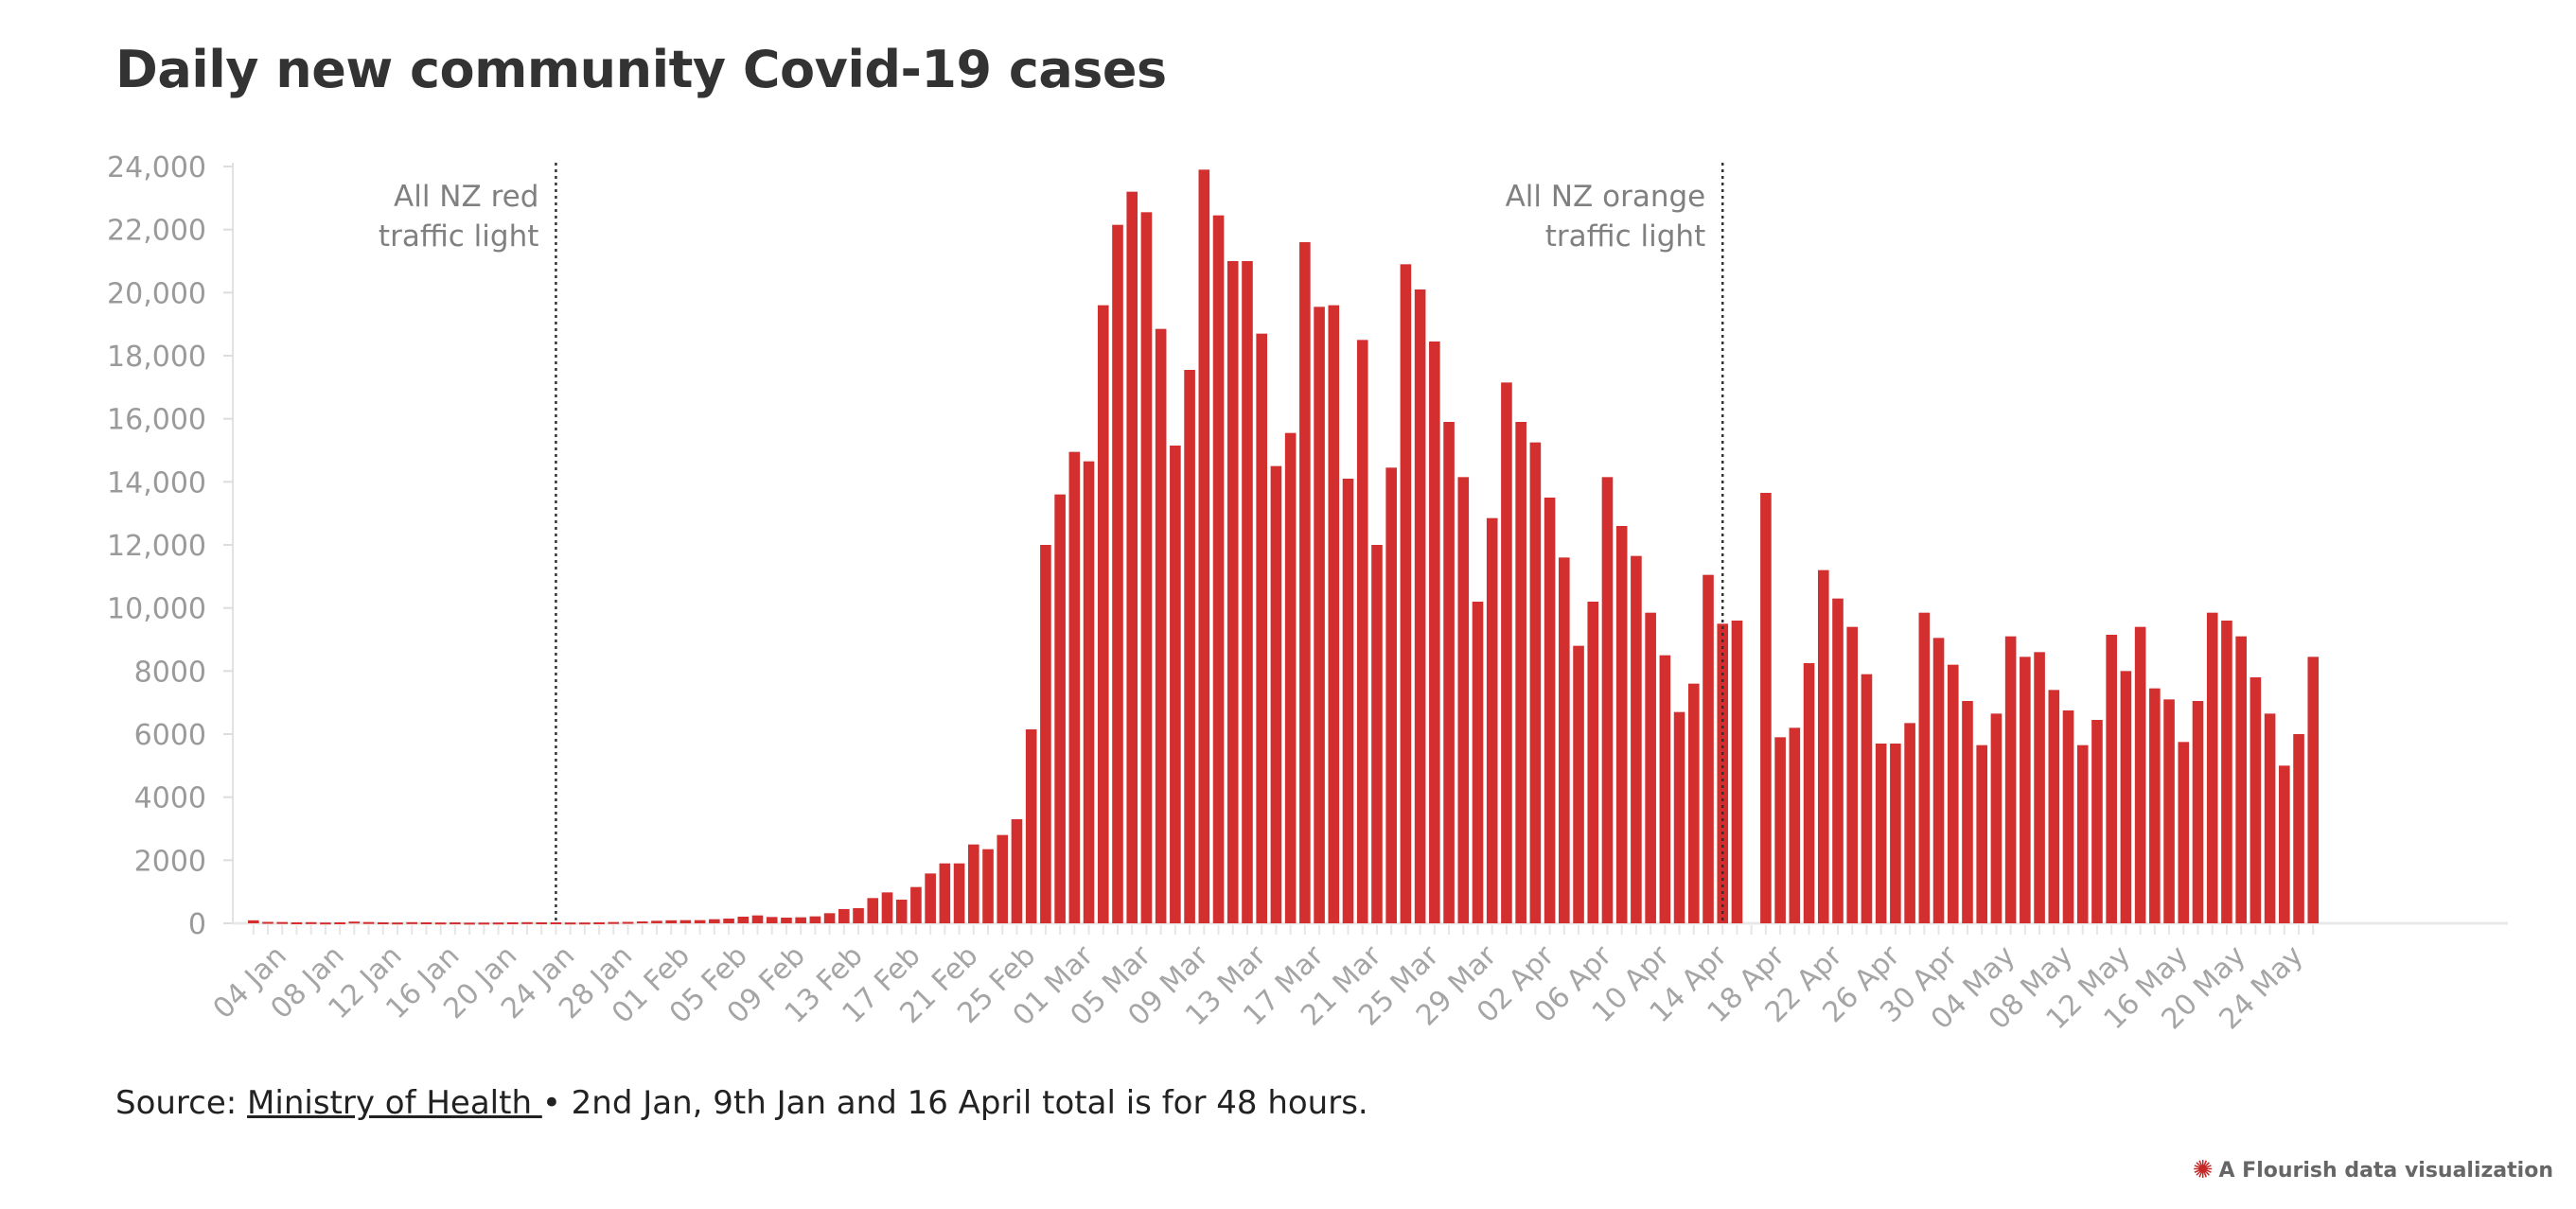  What do you see at coordinates (181, 1103) in the screenshot?
I see `source-prefix: Source:` at bounding box center [181, 1103].